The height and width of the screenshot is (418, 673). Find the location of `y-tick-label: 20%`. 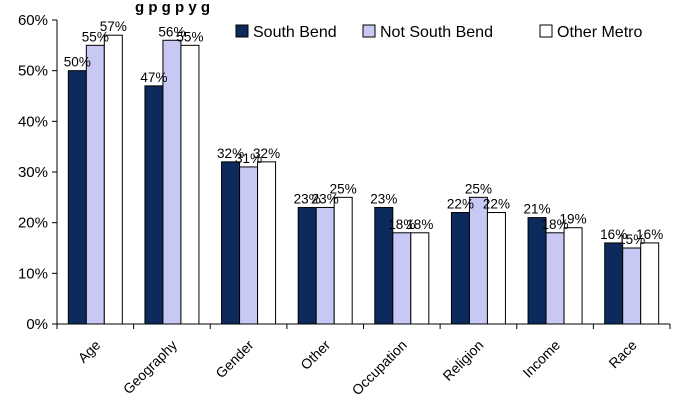

y-tick-label: 20% is located at coordinates (33, 223).